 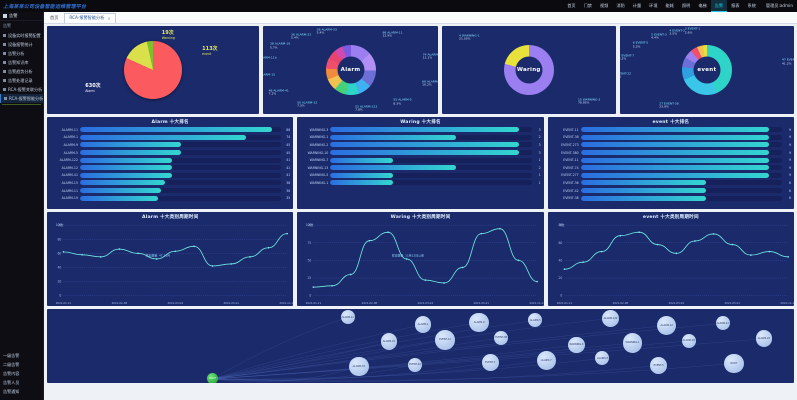 What do you see at coordinates (212, 378) in the screenshot?
I see `network-root-node: ROOT` at bounding box center [212, 378].